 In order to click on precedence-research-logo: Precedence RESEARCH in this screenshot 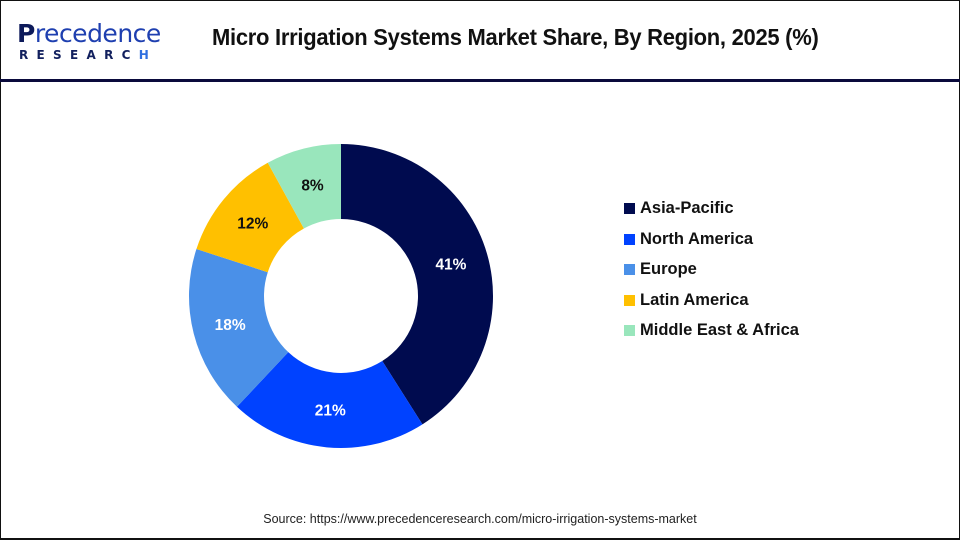, I will do `click(92, 42)`.